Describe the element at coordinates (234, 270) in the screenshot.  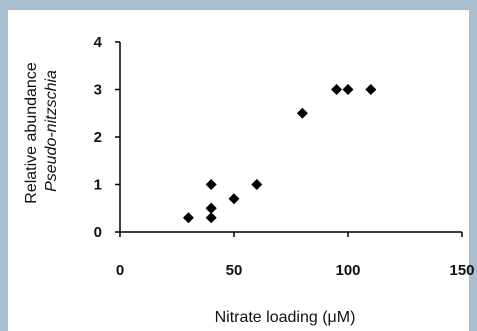
I see `x-tick-label: 50` at that location.